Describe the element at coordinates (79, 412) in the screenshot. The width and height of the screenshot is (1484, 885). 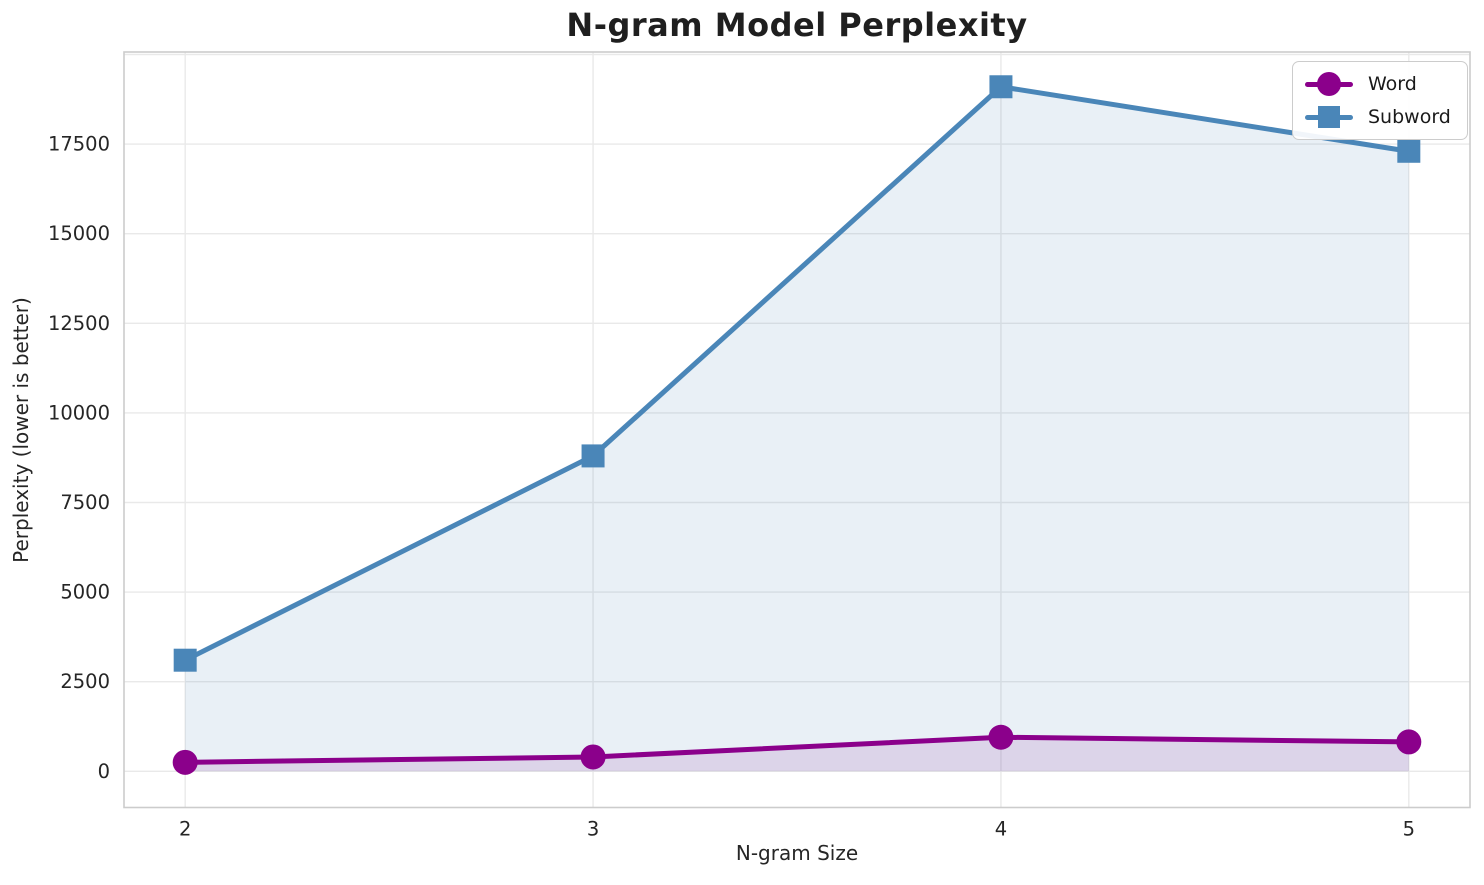
I see `y-tick-label: 10000` at that location.